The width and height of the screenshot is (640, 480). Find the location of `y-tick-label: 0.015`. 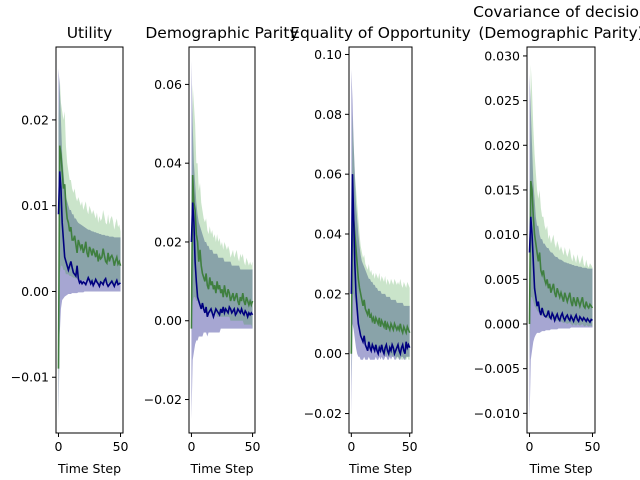

y-tick-label: 0.015 is located at coordinates (502, 189).